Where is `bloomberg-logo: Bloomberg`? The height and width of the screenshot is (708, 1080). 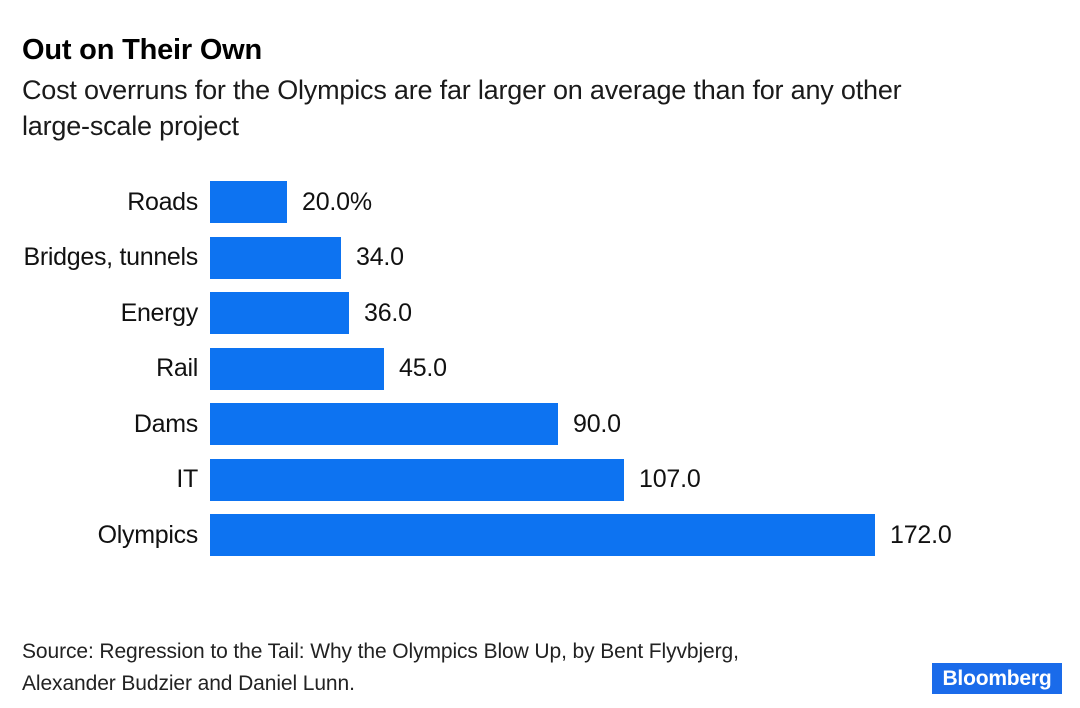
bloomberg-logo: Bloomberg is located at coordinates (997, 678).